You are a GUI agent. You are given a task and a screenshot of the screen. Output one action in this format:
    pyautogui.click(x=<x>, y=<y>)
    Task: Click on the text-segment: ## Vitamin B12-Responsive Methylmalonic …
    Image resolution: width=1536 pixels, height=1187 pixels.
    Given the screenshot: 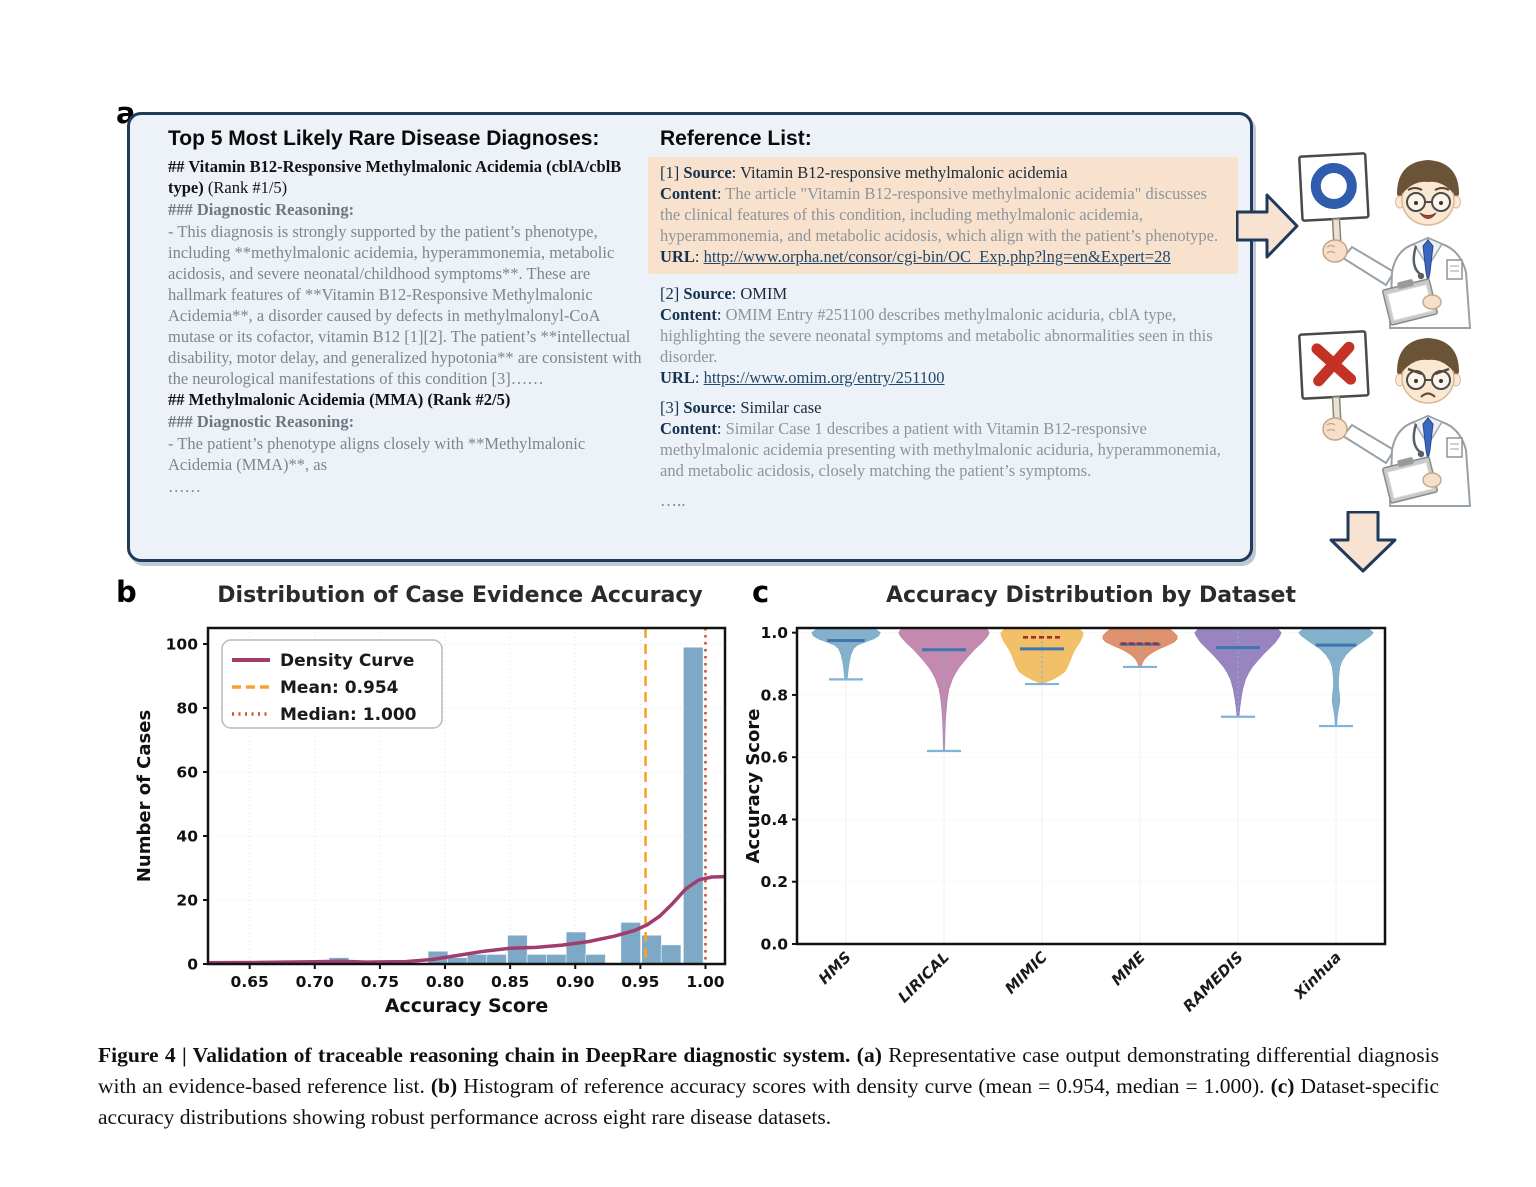 What is the action you would take?
    pyautogui.click(x=395, y=177)
    